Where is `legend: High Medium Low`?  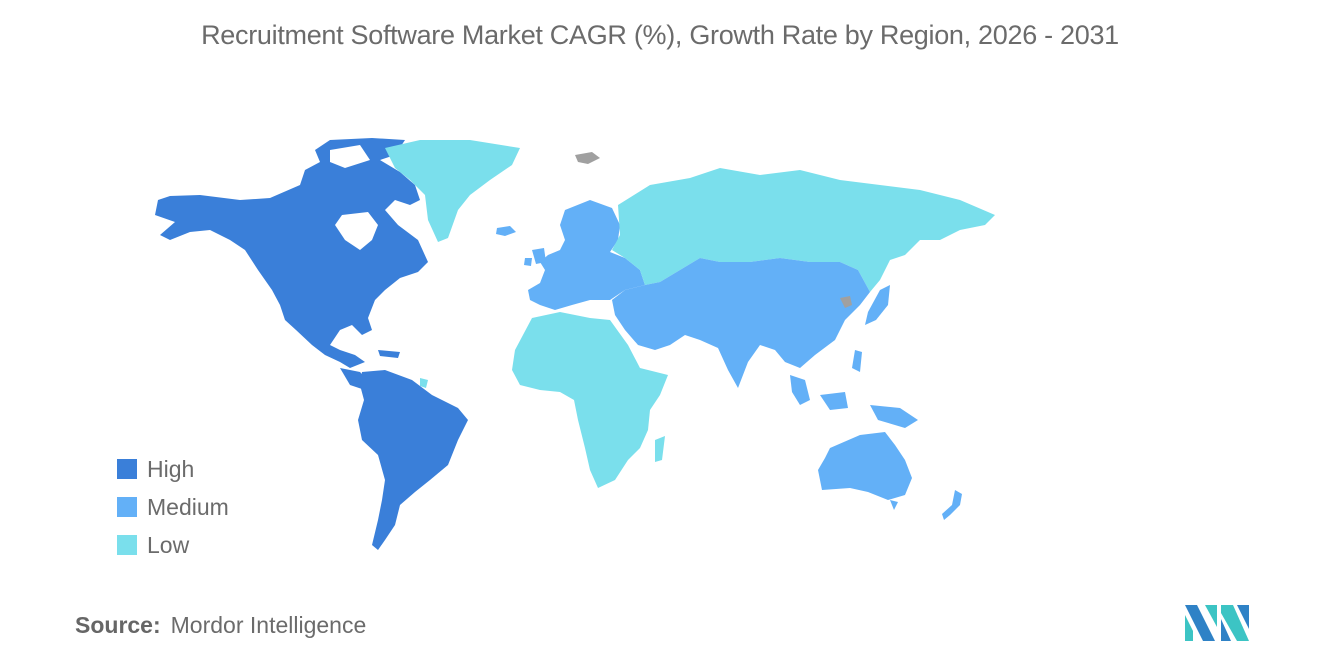 legend: High Medium Low is located at coordinates (173, 507).